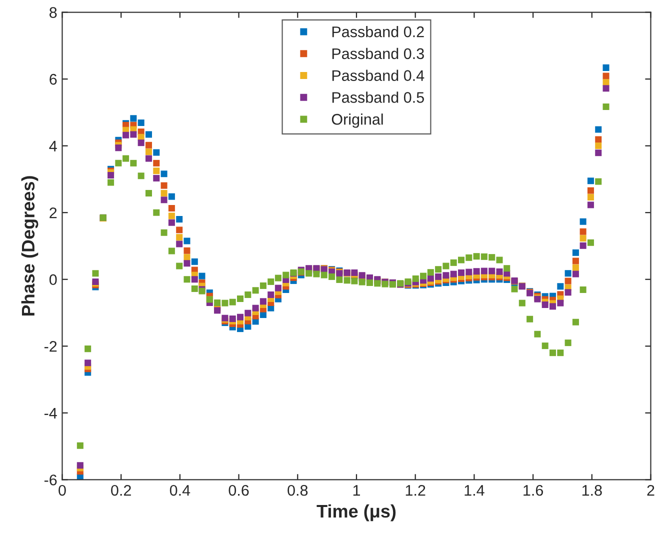 The width and height of the screenshot is (662, 533). Describe the element at coordinates (356, 490) in the screenshot. I see `x-tick-label: 1` at that location.